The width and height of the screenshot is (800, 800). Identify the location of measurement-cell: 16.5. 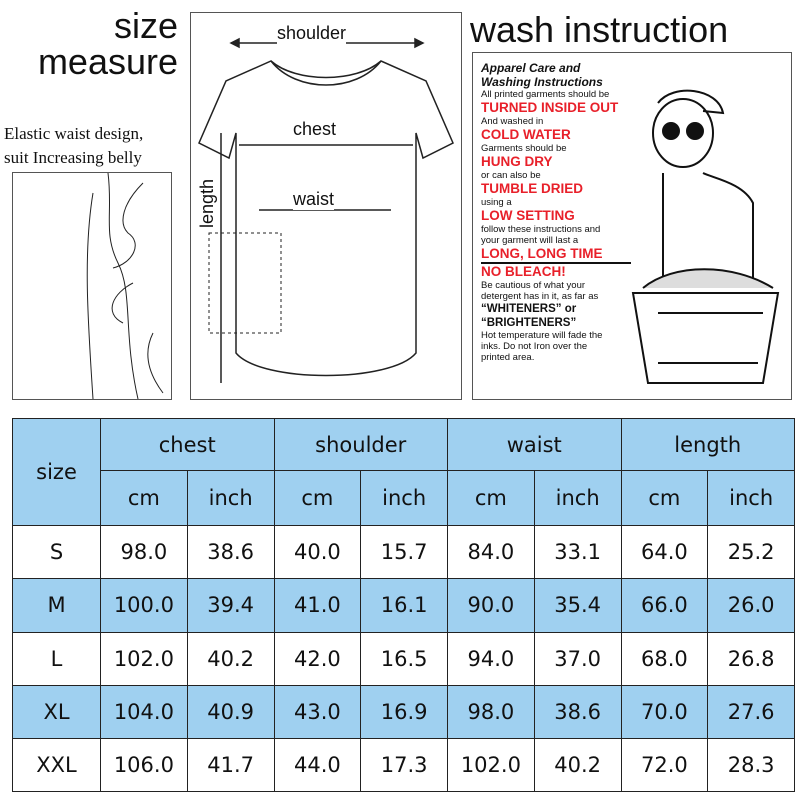
(404, 658).